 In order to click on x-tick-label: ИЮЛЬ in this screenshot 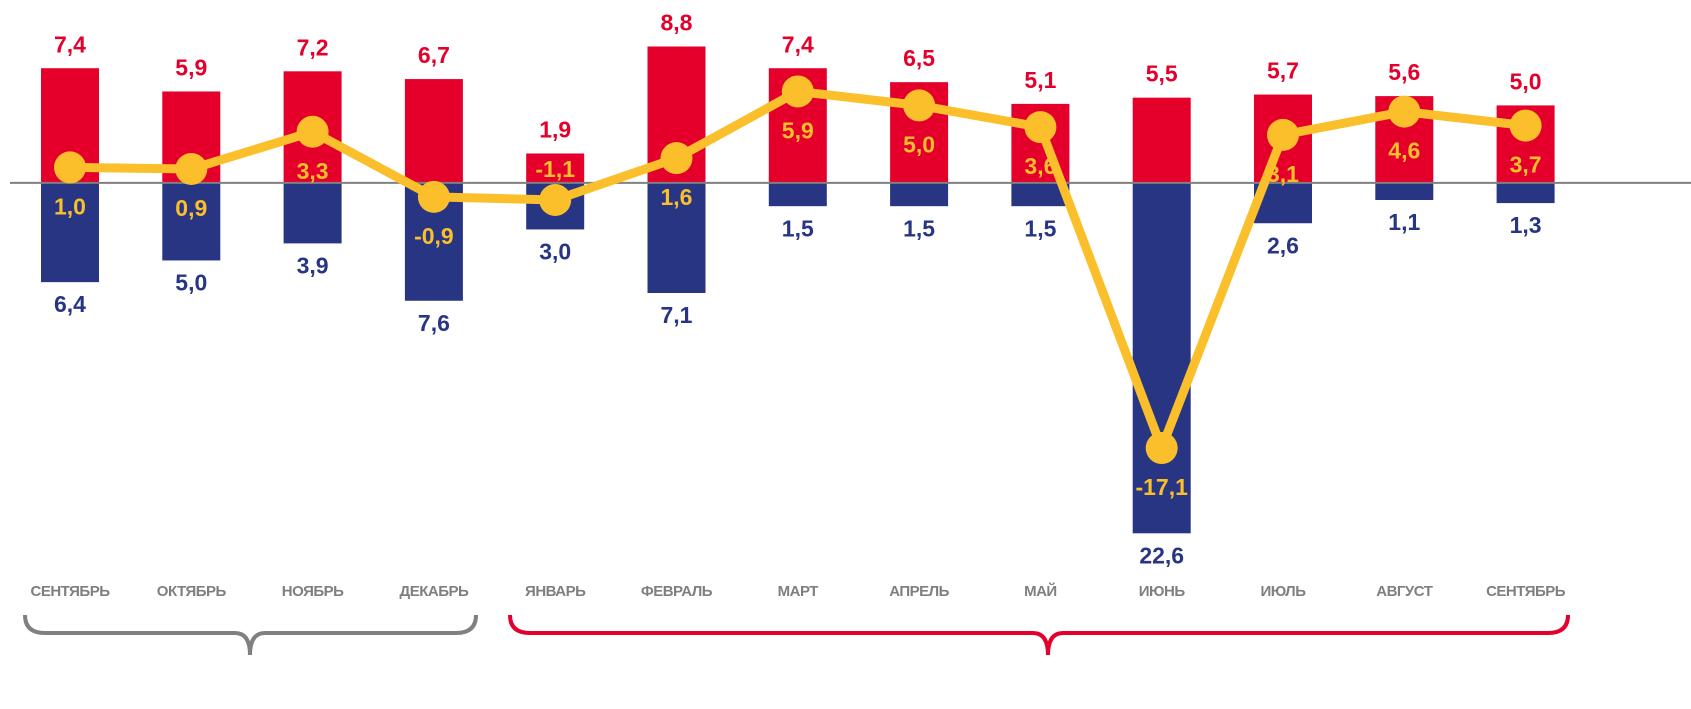, I will do `click(1284, 591)`.